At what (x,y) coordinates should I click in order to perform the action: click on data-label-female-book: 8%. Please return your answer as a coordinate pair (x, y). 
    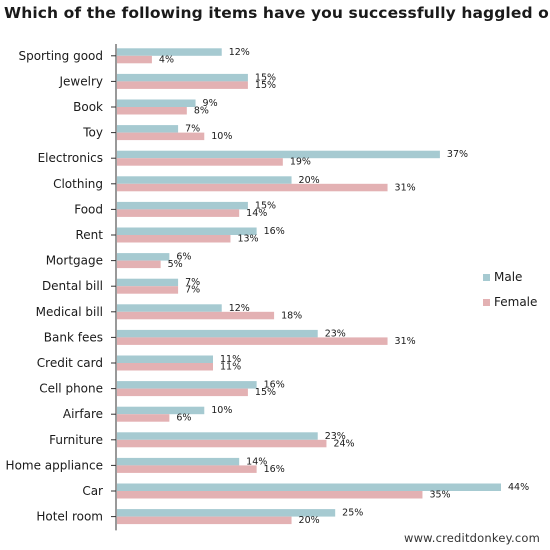
    Looking at the image, I should click on (201, 111).